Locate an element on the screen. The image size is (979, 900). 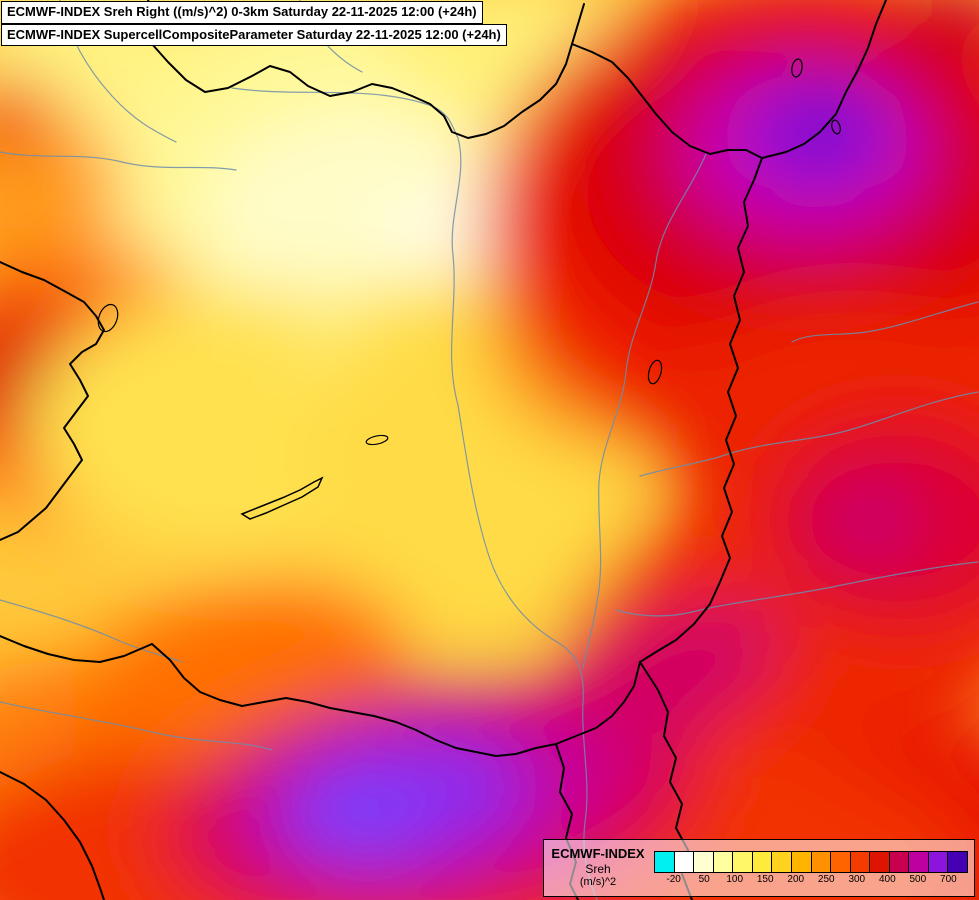
border-northeast is located at coordinates (667, 101).